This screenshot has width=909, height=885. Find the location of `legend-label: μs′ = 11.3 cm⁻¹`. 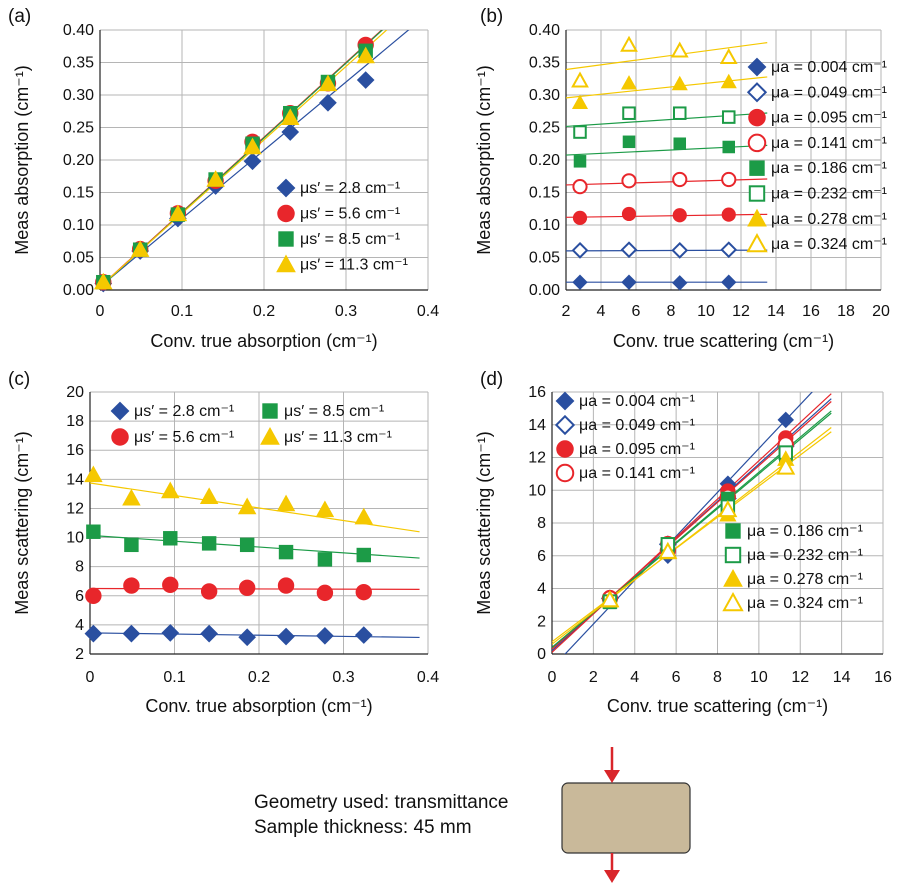

legend-label: μs′ = 11.3 cm⁻¹ is located at coordinates (354, 265).